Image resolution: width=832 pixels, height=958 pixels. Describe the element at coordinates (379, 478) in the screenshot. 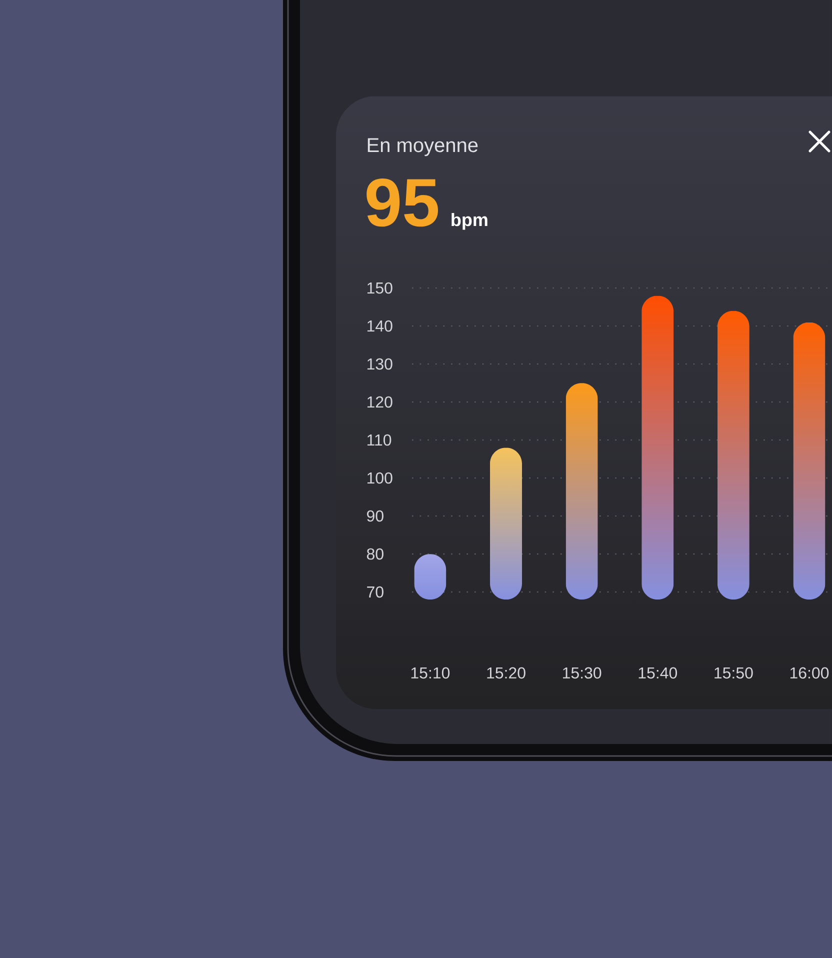

I see `y-tick-label: 100` at that location.